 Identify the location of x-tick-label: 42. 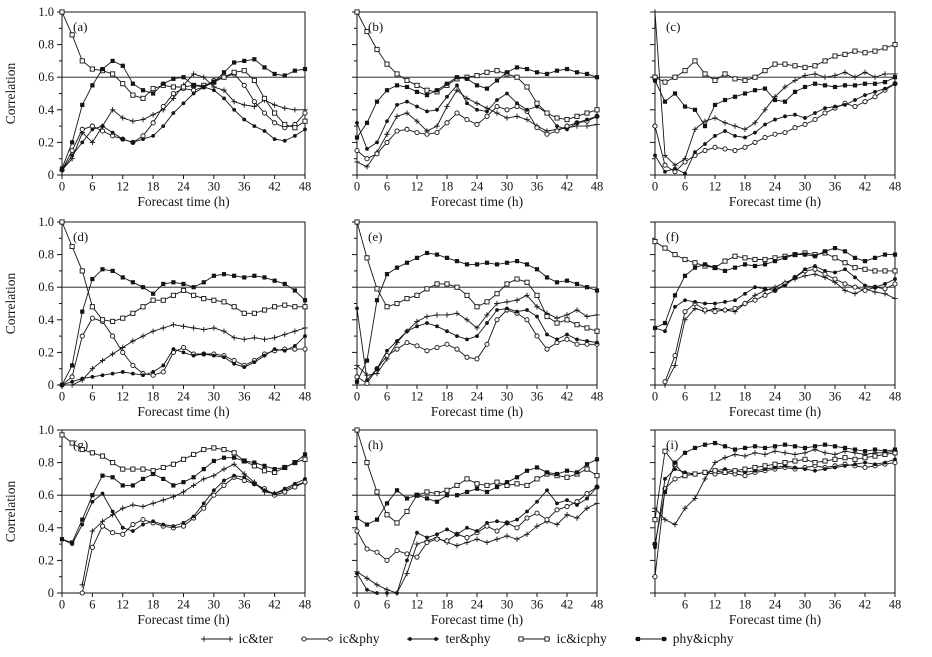
(274, 187).